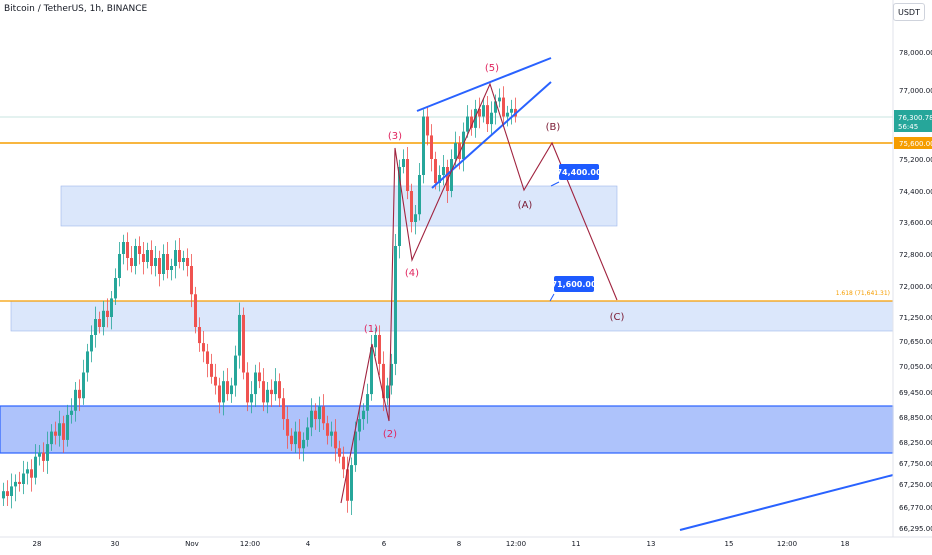 The image size is (932, 555). Describe the element at coordinates (484, 84) in the screenshot. I see `channel-upper-line` at that location.